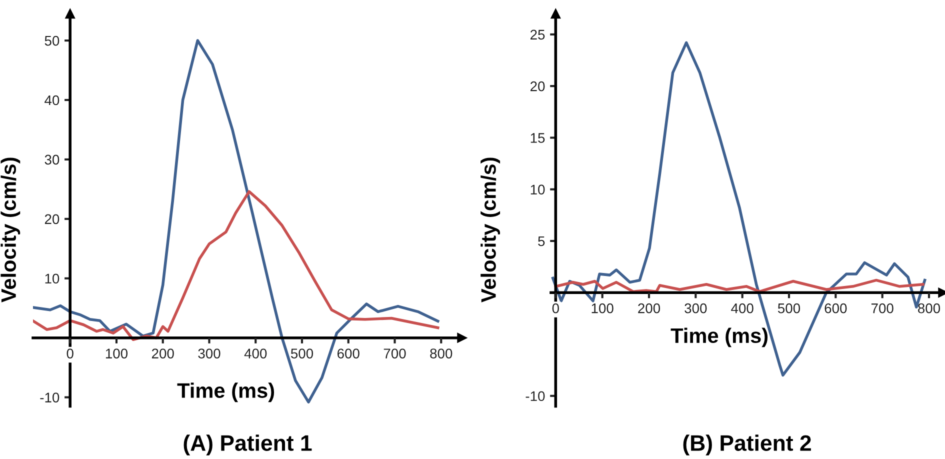  Describe the element at coordinates (537, 138) in the screenshot. I see `y-tick-label: 15` at that location.